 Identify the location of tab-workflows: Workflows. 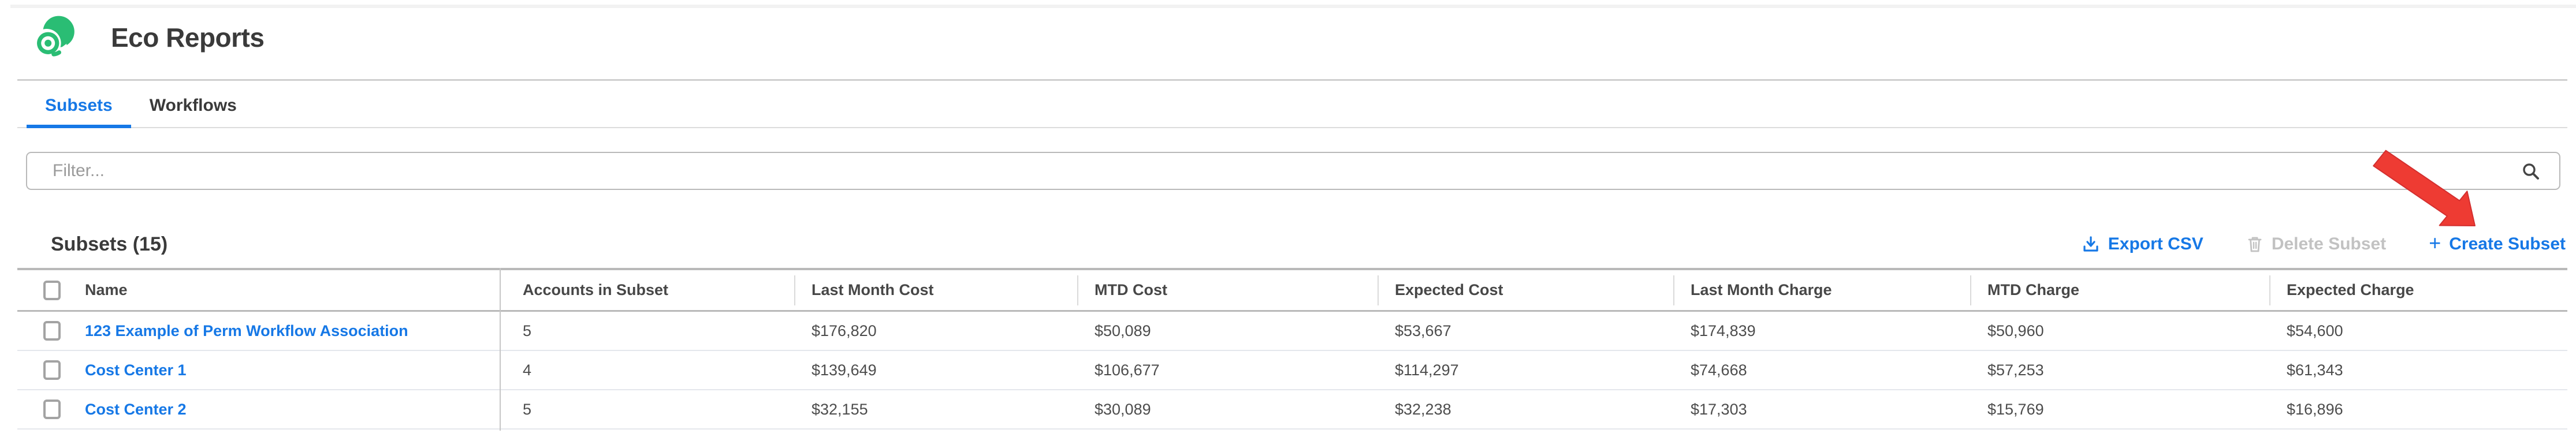
(193, 105).